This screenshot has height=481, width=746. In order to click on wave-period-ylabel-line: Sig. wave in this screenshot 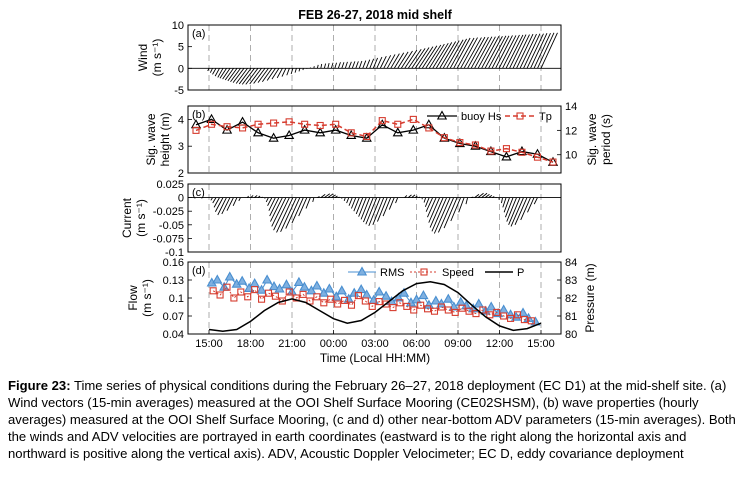, I will do `click(592, 139)`.